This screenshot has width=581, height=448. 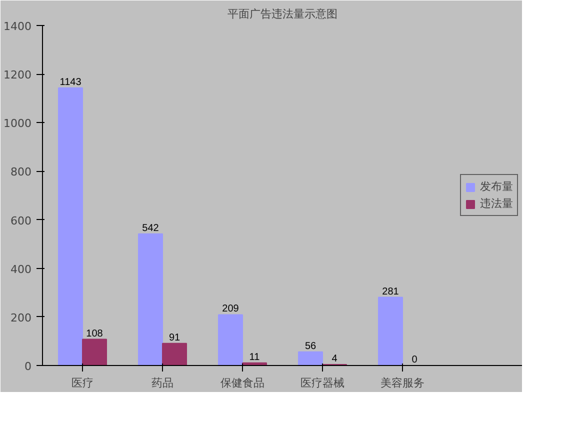 I want to click on data-label: 1143, so click(x=71, y=82).